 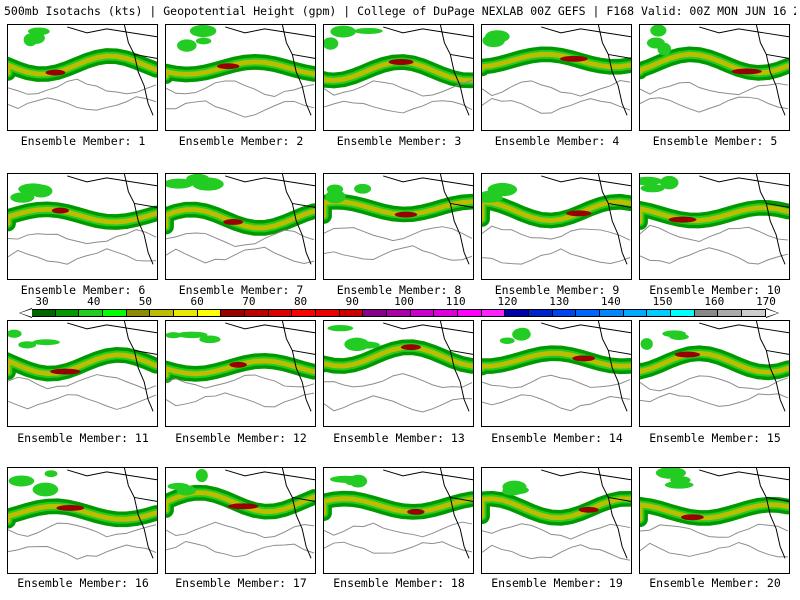 I want to click on isotach-colorbar: 30 40 50 60 70 80 90 100 110 120 130 140 150 160 170, so click(x=400, y=308).